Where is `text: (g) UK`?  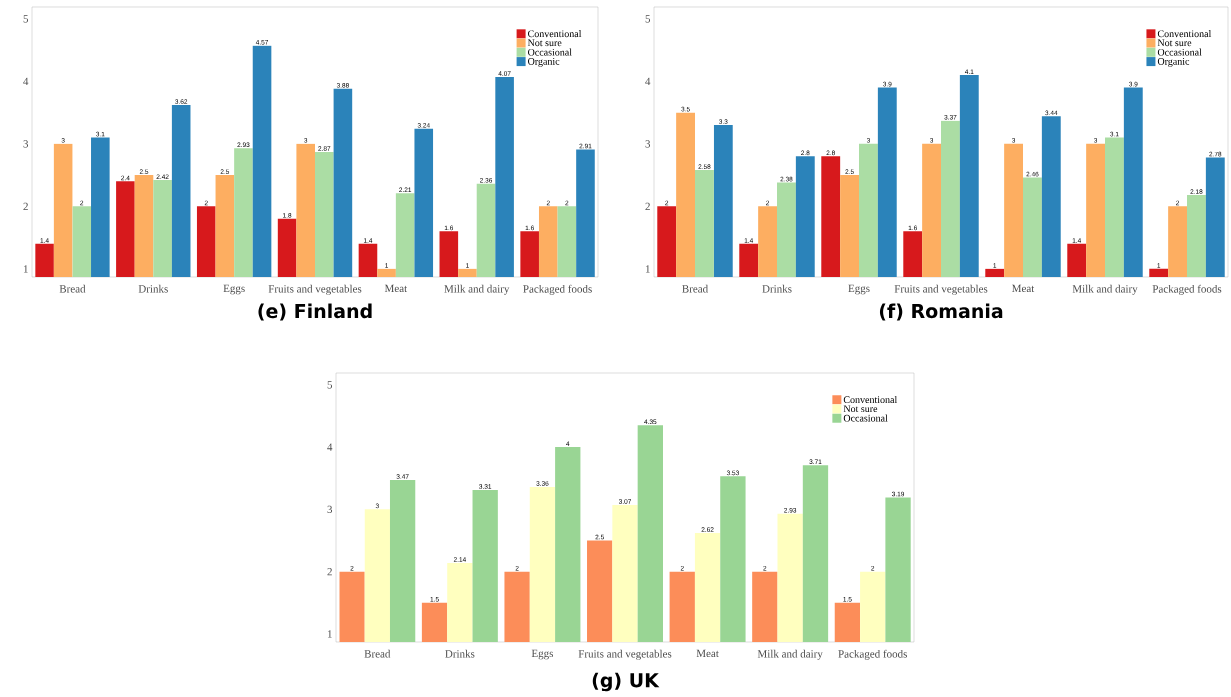
text: (g) UK is located at coordinates (626, 682).